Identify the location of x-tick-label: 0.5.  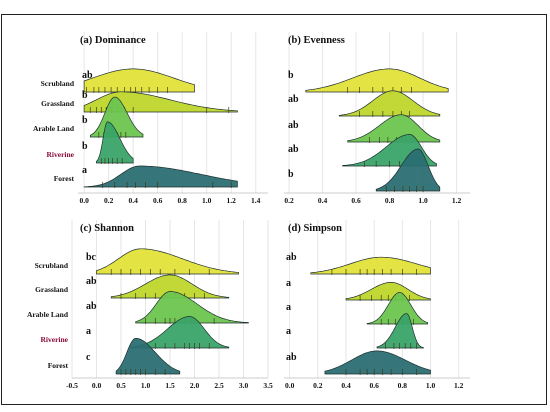
(121, 385).